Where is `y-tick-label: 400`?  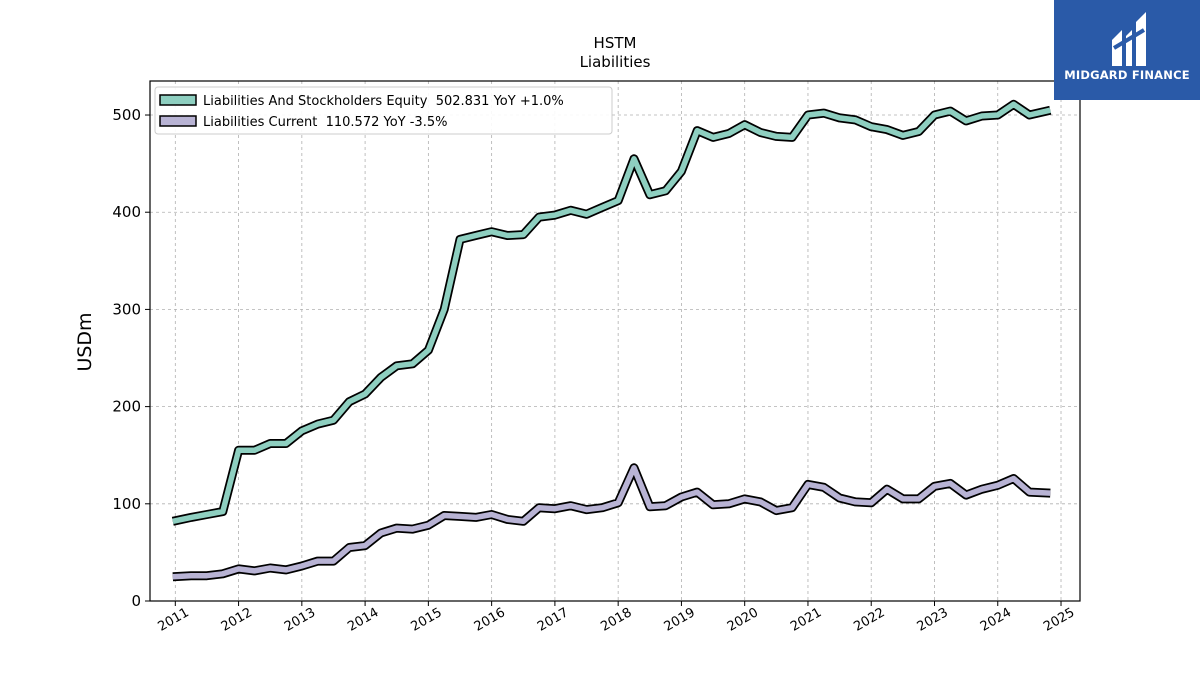
y-tick-label: 400 is located at coordinates (126, 212).